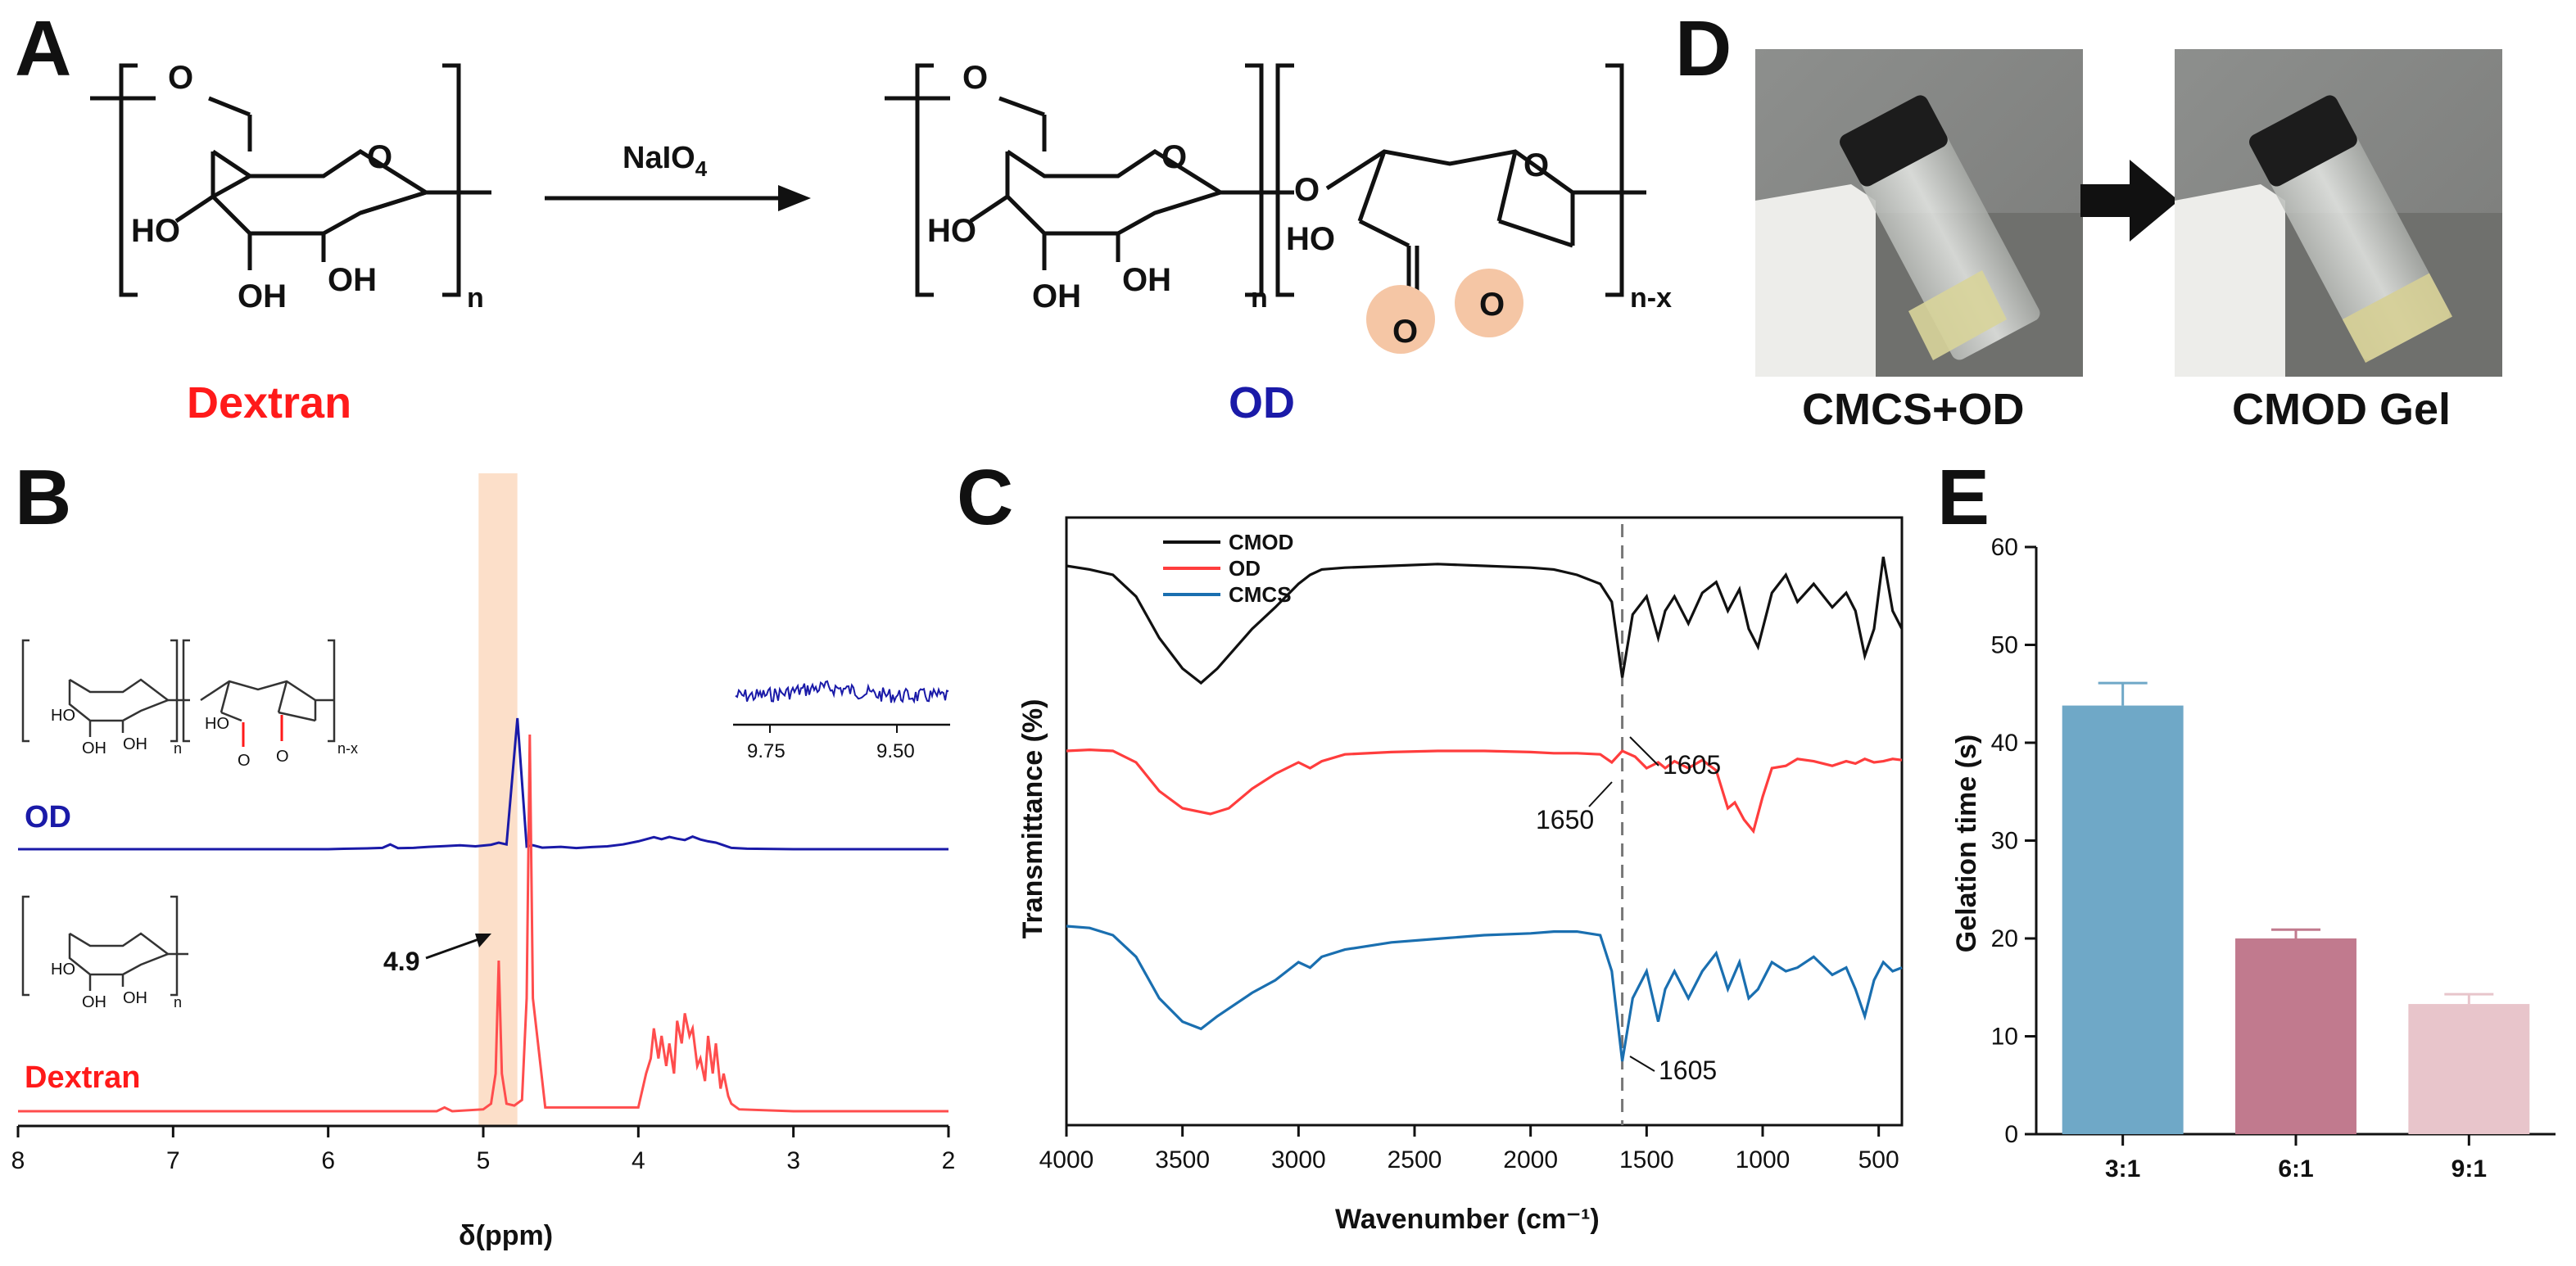 Image resolution: width=2576 pixels, height=1266 pixels. I want to click on nmr-label-dextran: Dextran, so click(83, 1077).